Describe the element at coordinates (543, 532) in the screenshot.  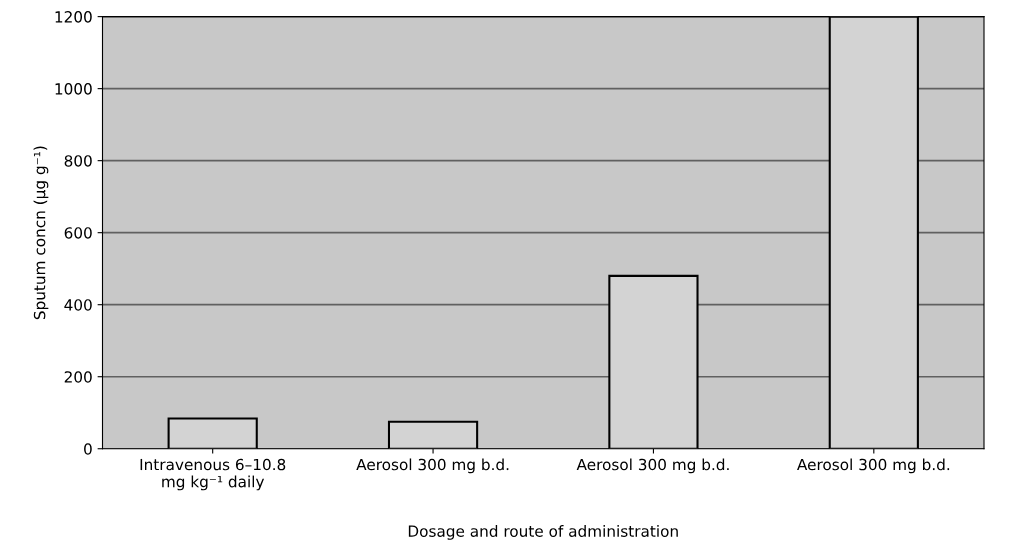
I see `x-axis-title: Dosage and route of administration` at that location.